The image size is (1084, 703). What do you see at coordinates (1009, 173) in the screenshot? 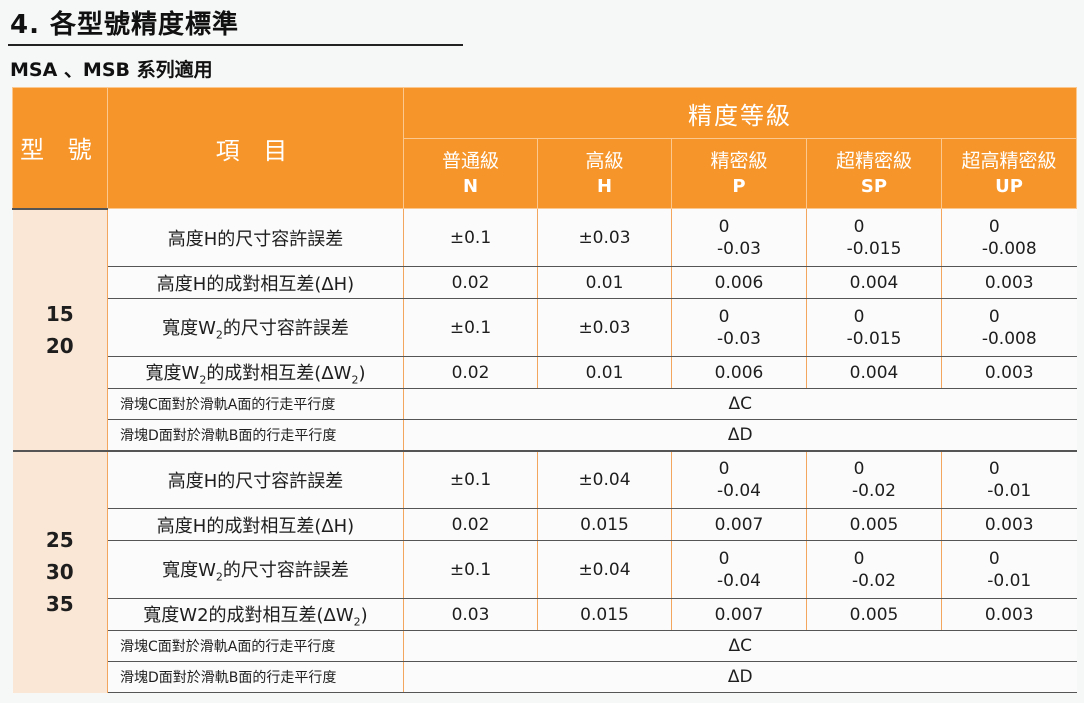
I see `header-level-up: 超高精密級 UP` at bounding box center [1009, 173].